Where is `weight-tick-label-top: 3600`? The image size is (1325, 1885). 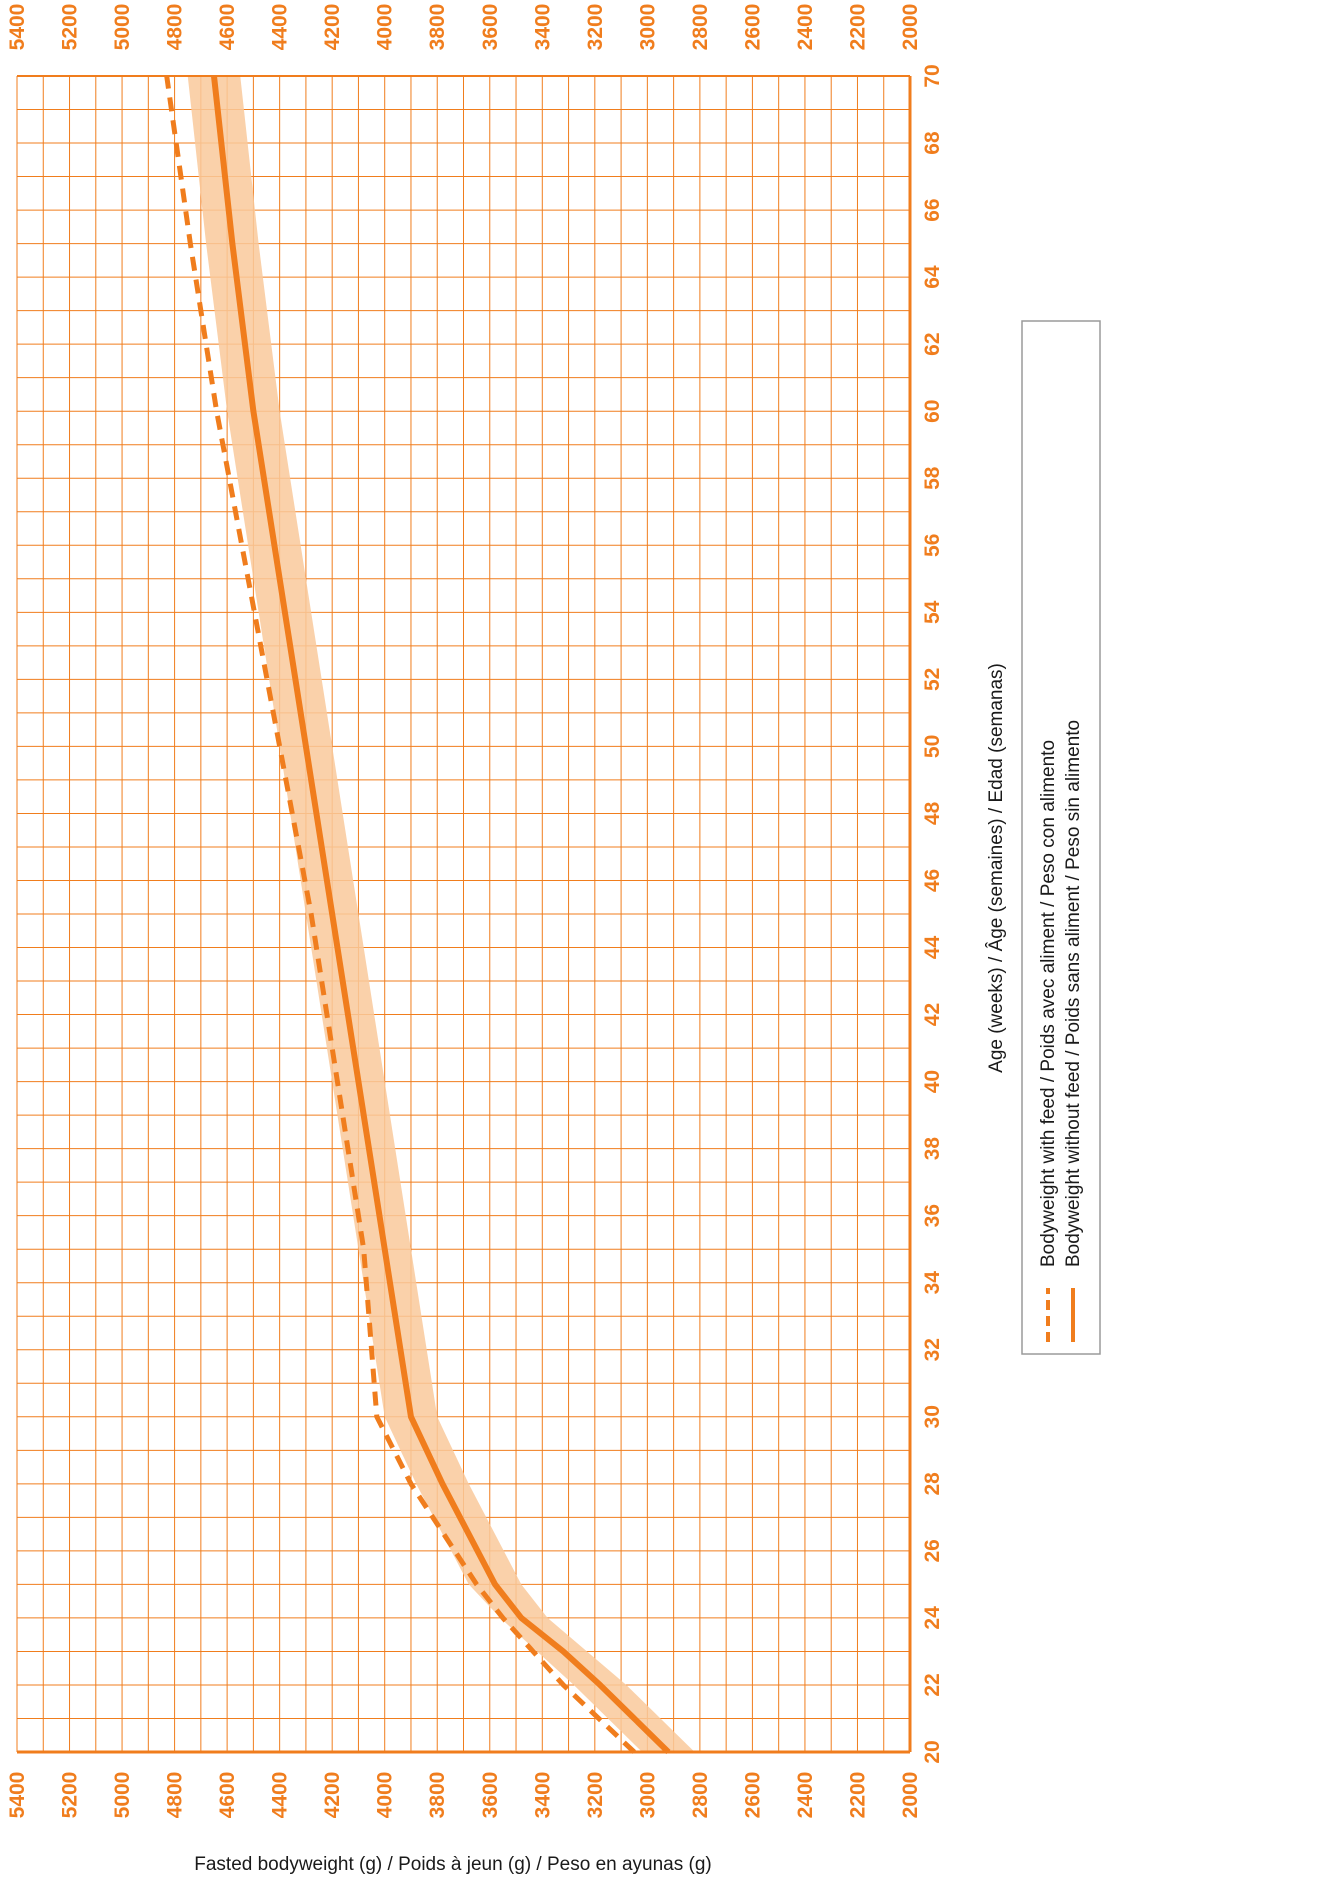
weight-tick-label-top: 3600 is located at coordinates (490, 27).